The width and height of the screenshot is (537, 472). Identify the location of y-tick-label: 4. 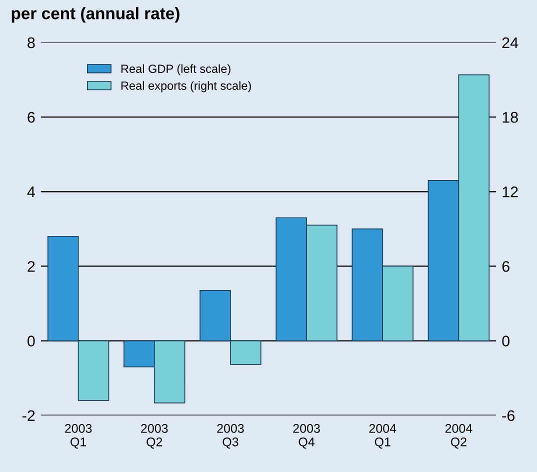
(31, 192).